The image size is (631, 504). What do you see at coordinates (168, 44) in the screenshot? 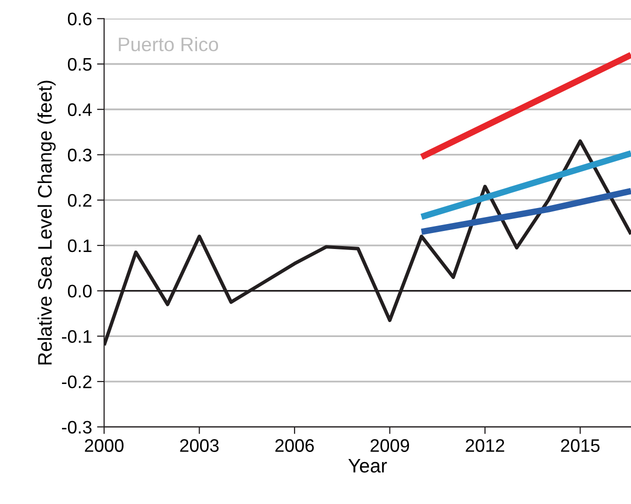
I see `annotation: Puerto Rico` at bounding box center [168, 44].